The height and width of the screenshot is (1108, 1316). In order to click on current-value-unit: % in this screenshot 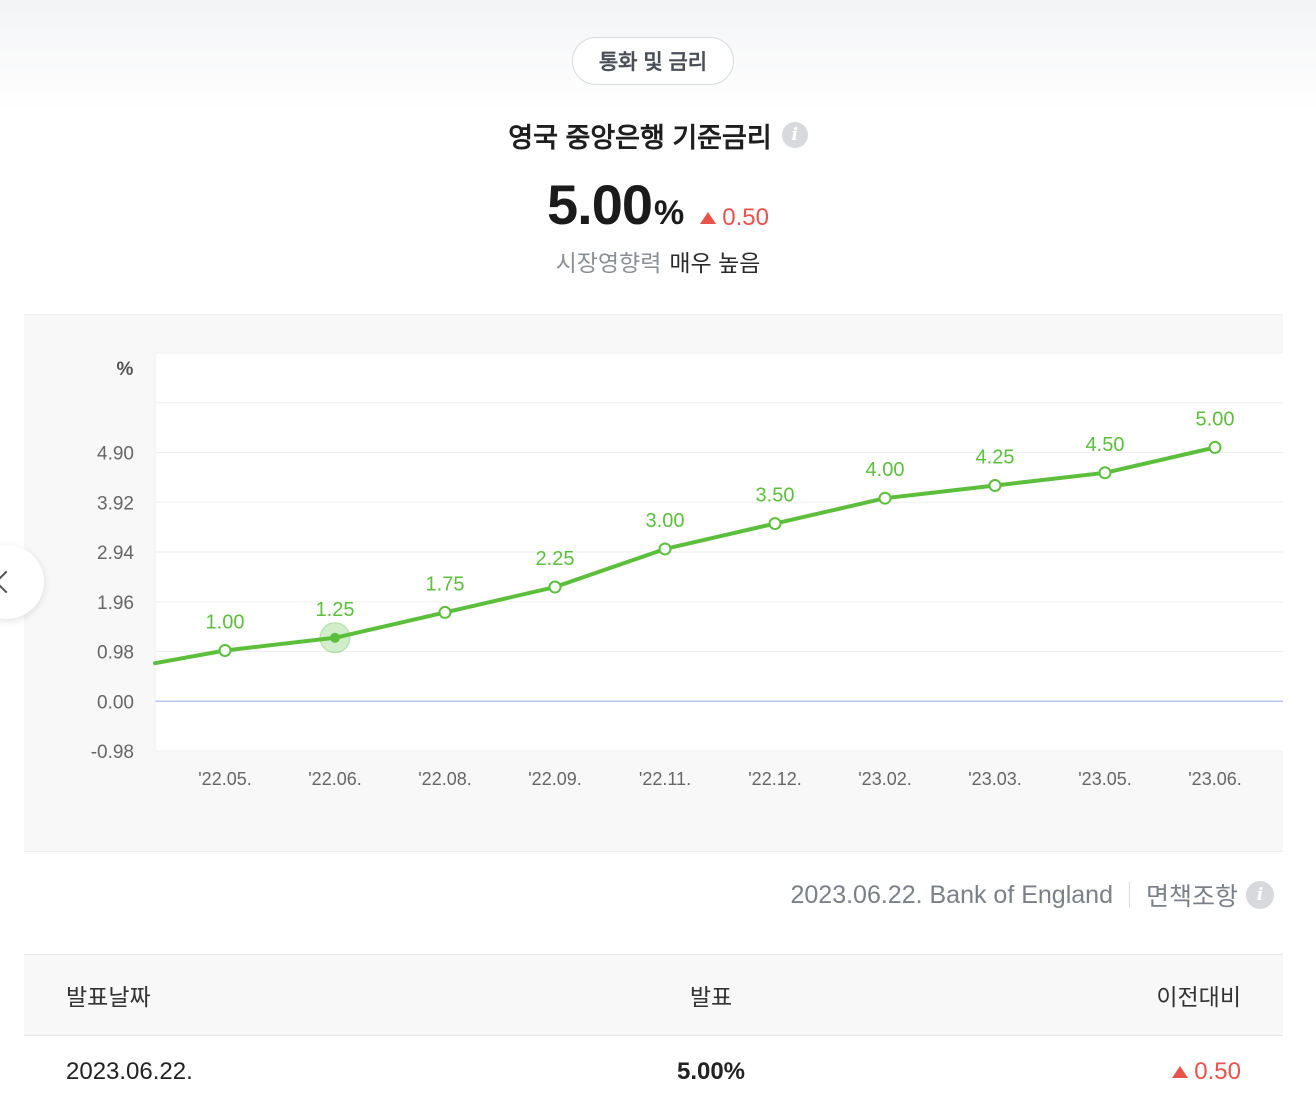, I will do `click(669, 213)`.